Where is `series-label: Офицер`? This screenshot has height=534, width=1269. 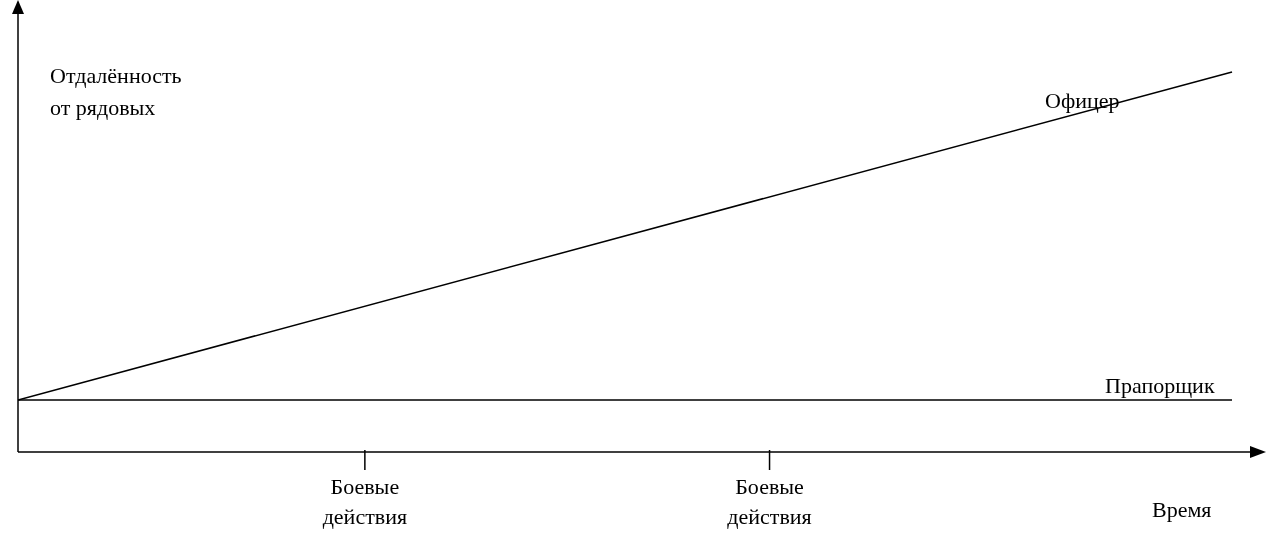
series-label: Офицер is located at coordinates (1082, 100).